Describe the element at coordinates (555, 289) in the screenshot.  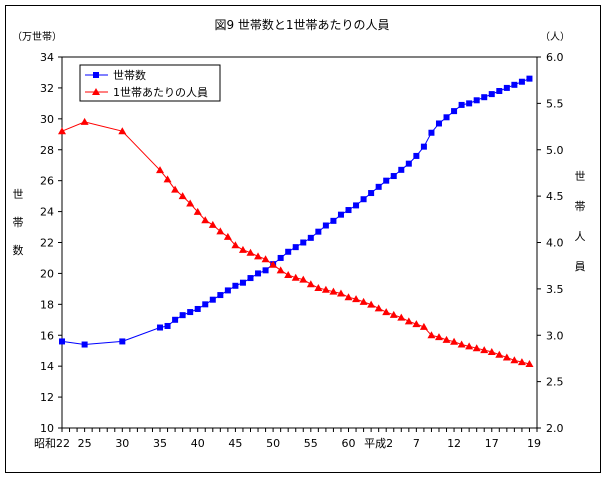
I see `right-tick-label: 3.5` at that location.